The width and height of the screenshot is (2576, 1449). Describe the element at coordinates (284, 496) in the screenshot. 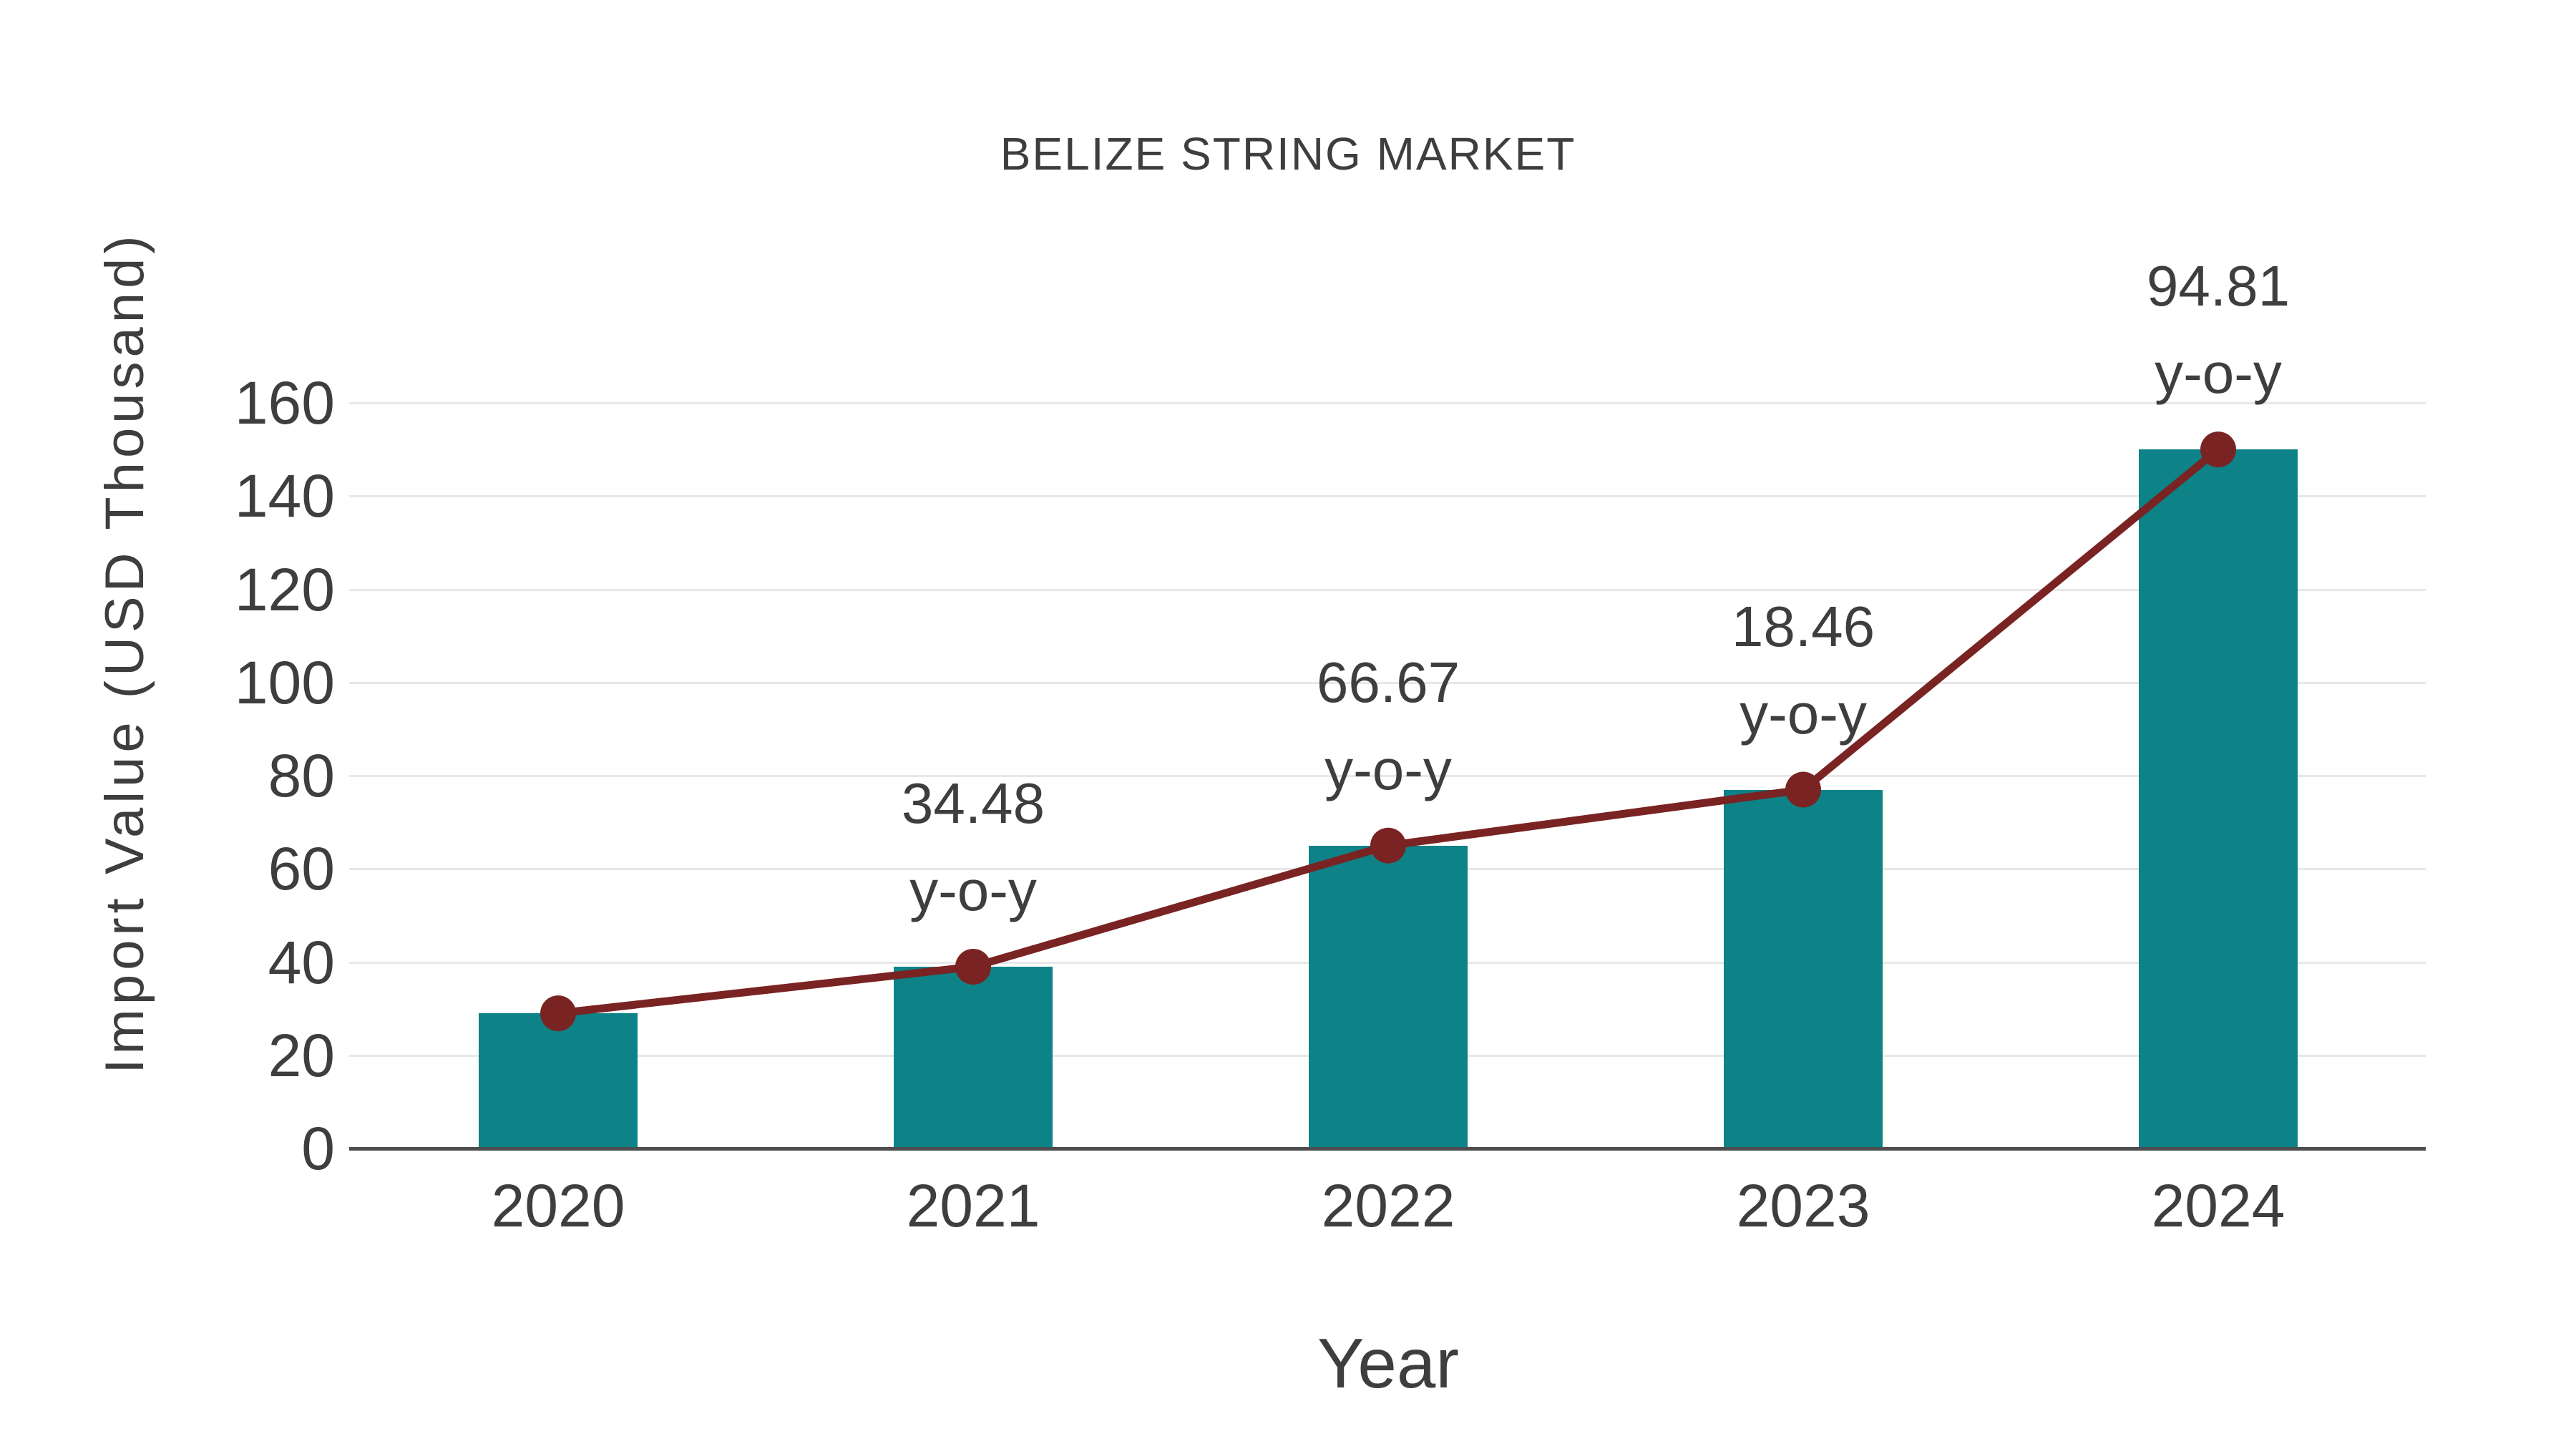

I see `y-tick-label-140: 140` at that location.